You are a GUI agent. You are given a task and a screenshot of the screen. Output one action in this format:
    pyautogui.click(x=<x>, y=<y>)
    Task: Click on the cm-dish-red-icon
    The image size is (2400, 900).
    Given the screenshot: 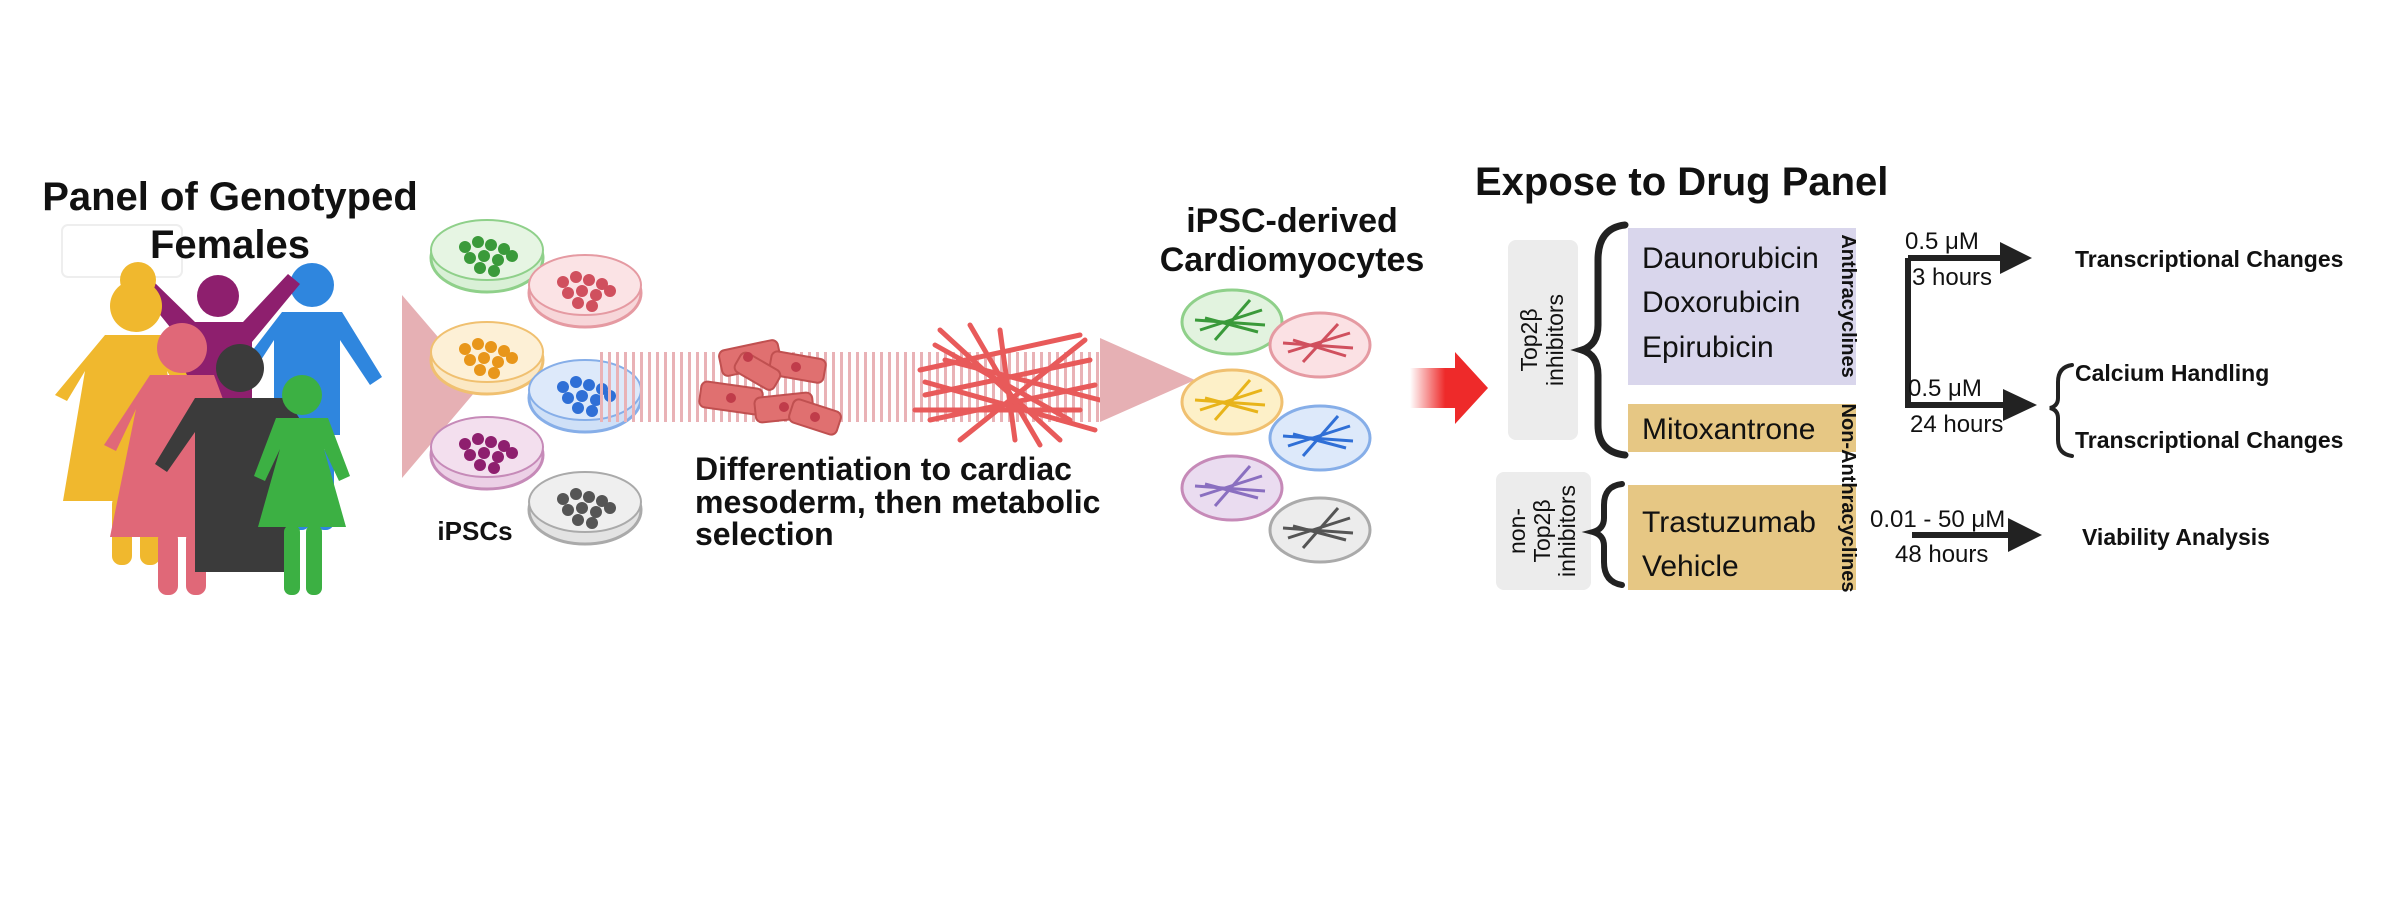 What is the action you would take?
    pyautogui.click(x=1320, y=345)
    